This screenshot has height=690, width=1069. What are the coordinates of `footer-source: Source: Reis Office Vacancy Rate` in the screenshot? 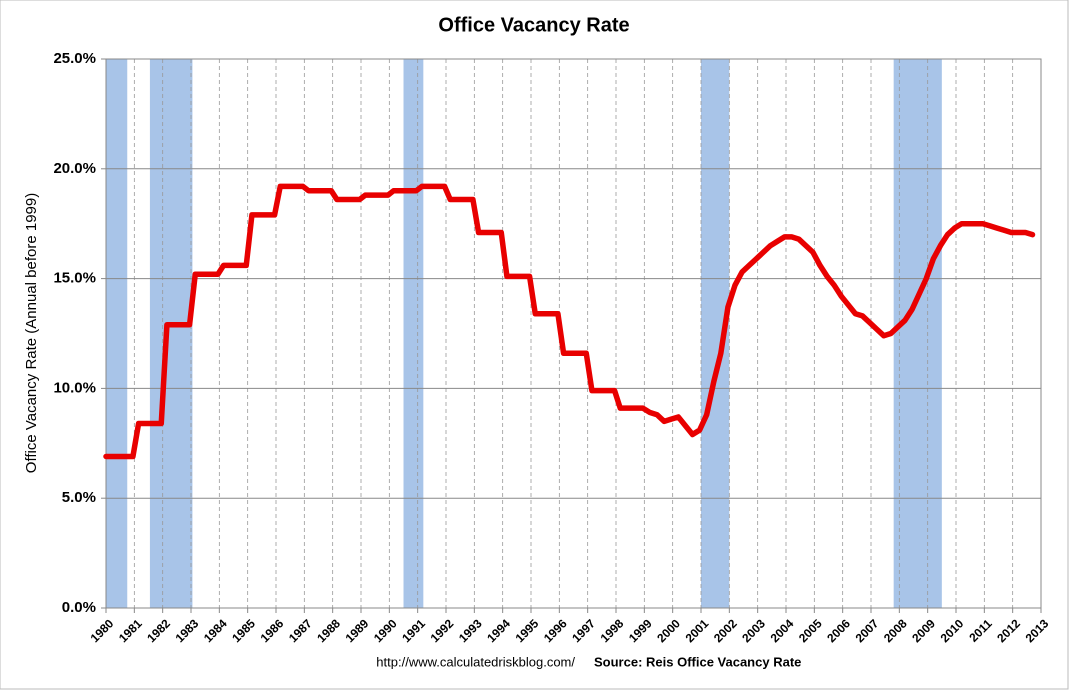 It's located at (697, 661).